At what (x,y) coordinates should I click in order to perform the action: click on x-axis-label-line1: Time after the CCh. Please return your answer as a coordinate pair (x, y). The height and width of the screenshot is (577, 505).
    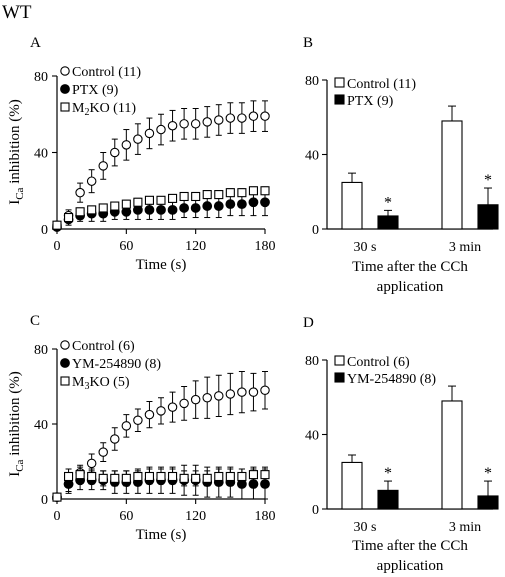
    Looking at the image, I should click on (410, 267).